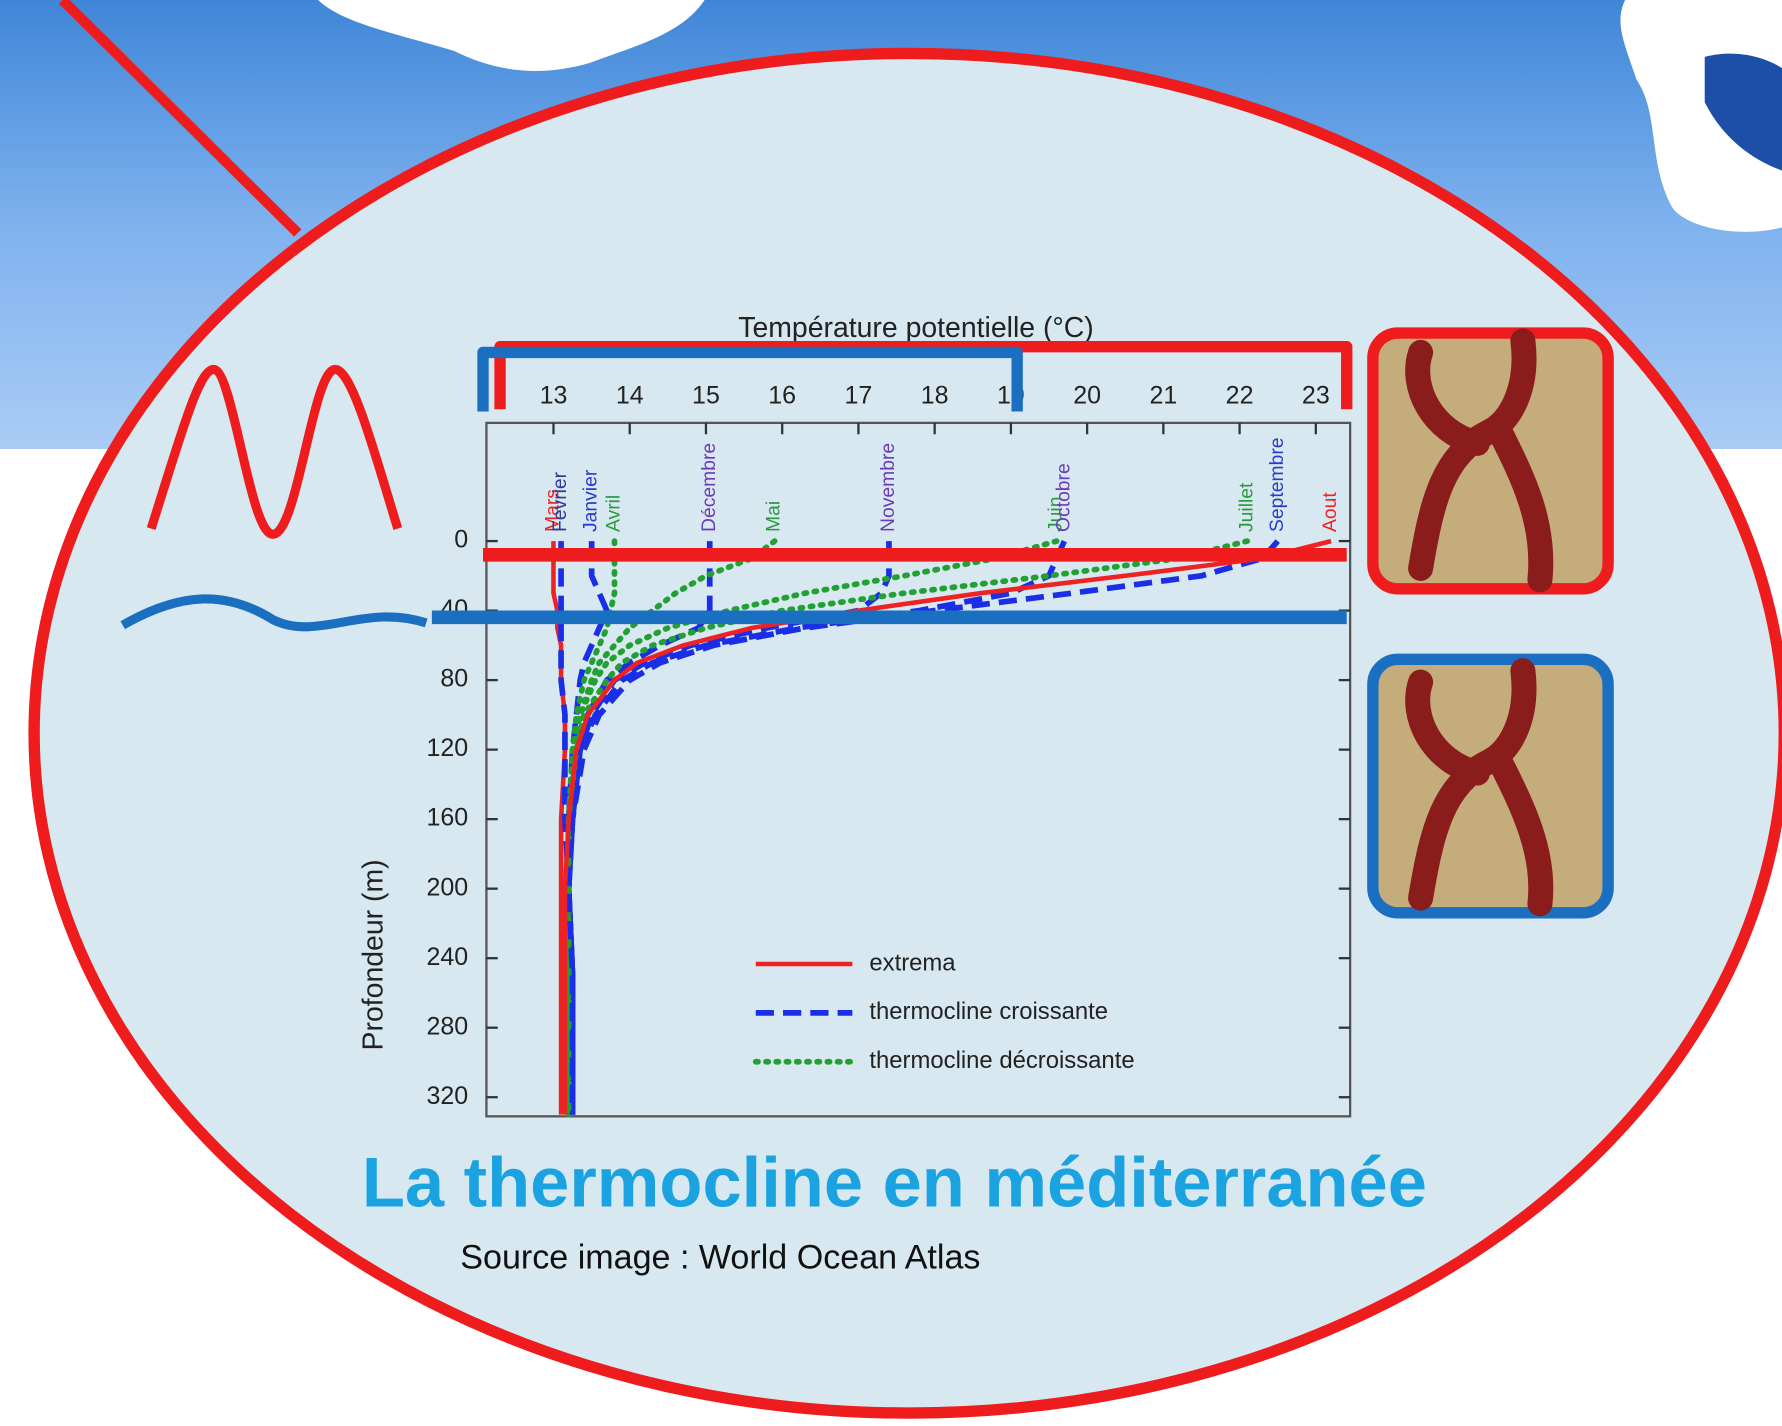  I want to click on legend-label: thermocline décroissante, so click(1001, 1060).